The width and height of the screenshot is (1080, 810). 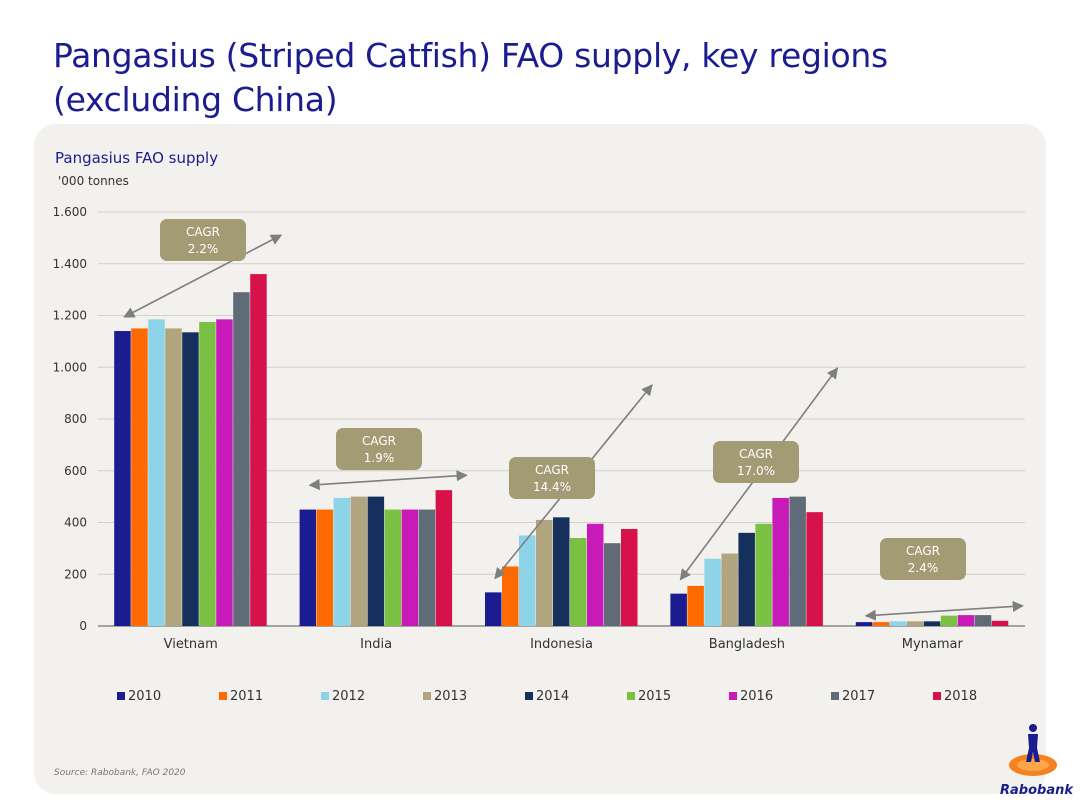 What do you see at coordinates (763, 574) in the screenshot?
I see `bar-2015-bangladesh` at bounding box center [763, 574].